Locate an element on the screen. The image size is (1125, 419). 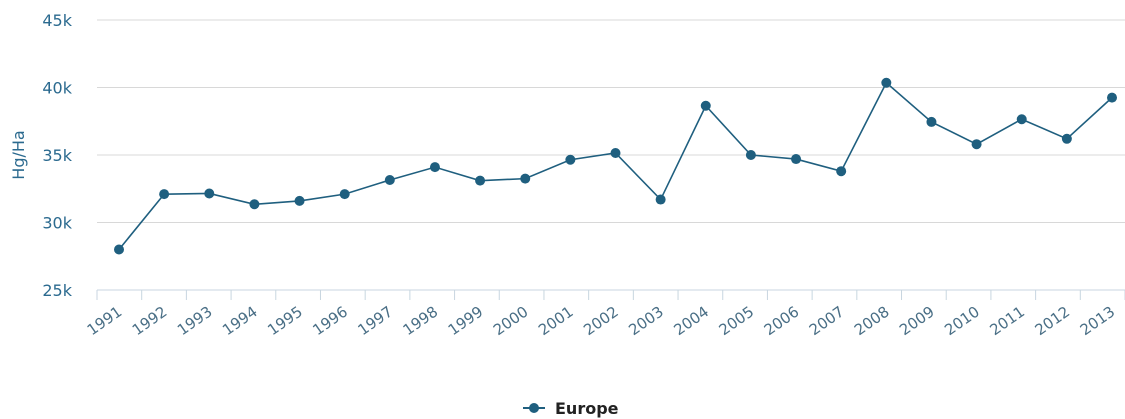
x-tick-label: 1992 is located at coordinates (150, 321).